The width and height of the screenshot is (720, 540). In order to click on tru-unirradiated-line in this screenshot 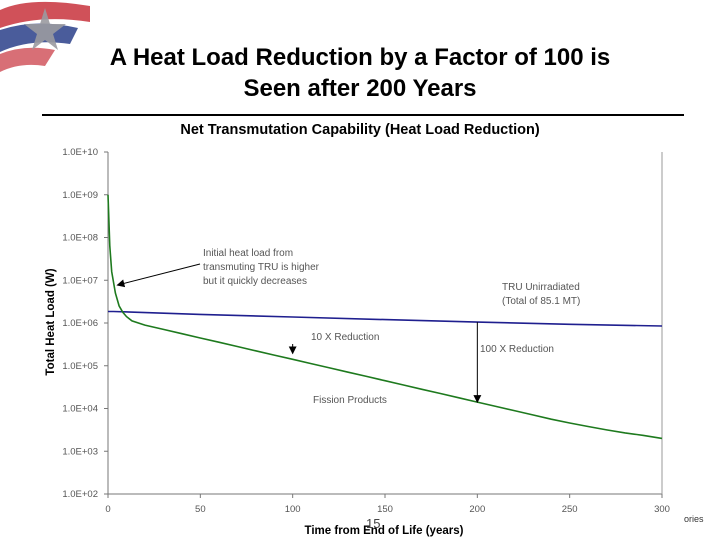, I will do `click(385, 318)`.